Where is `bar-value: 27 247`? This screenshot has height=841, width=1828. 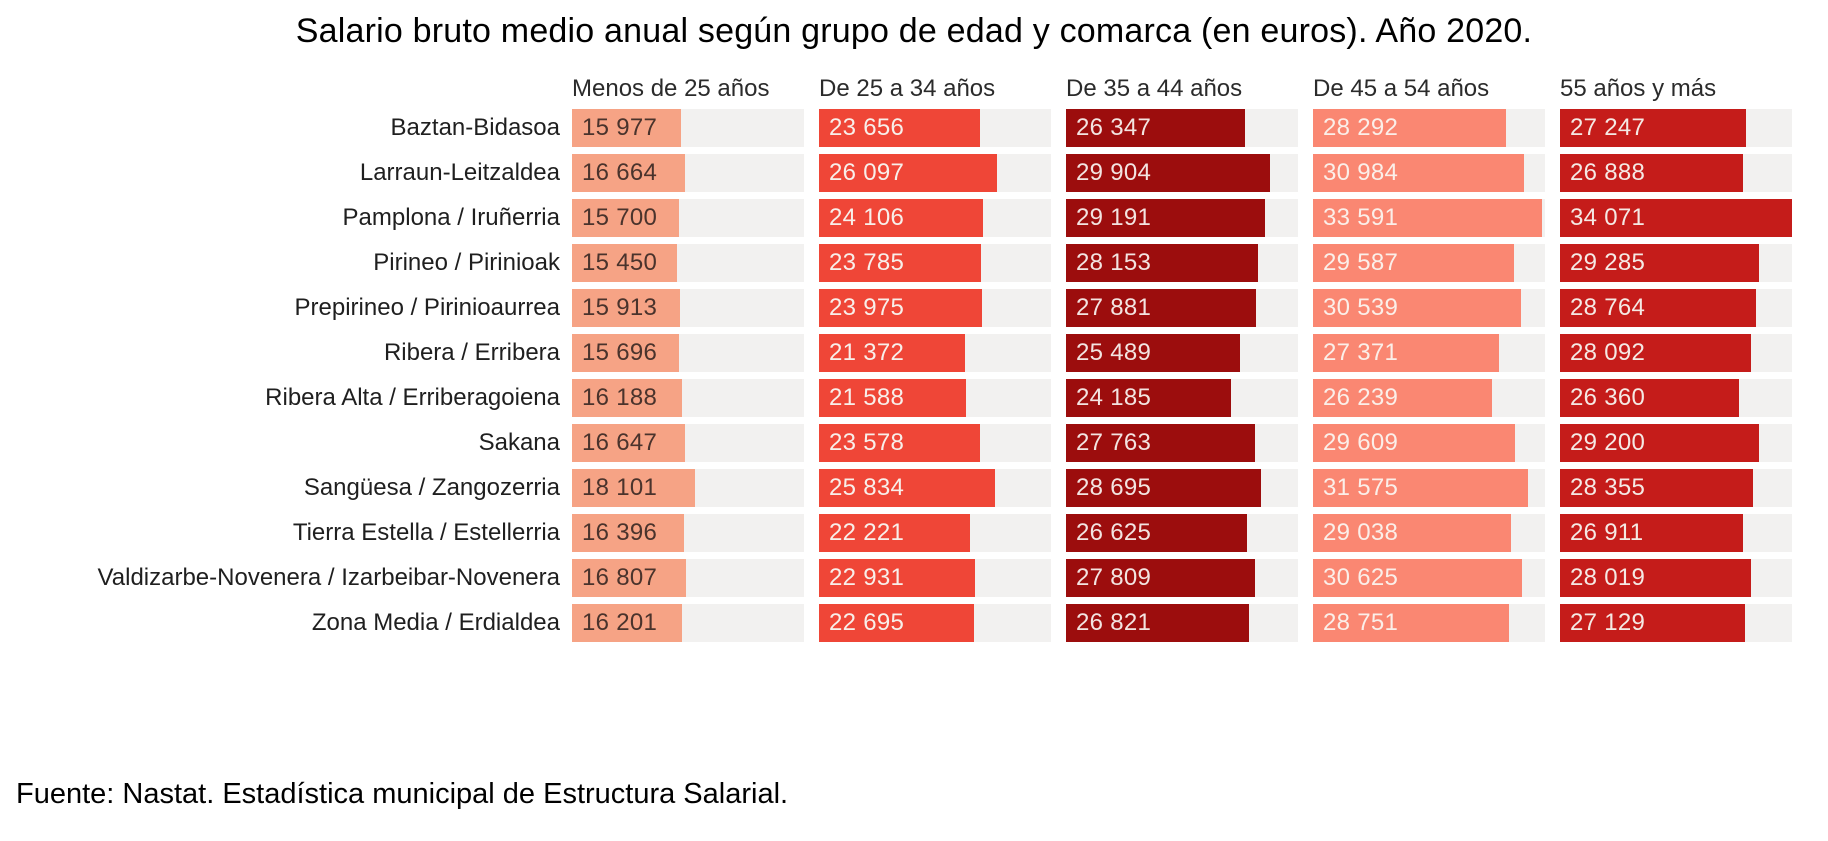
bar-value: 27 247 is located at coordinates (1608, 127).